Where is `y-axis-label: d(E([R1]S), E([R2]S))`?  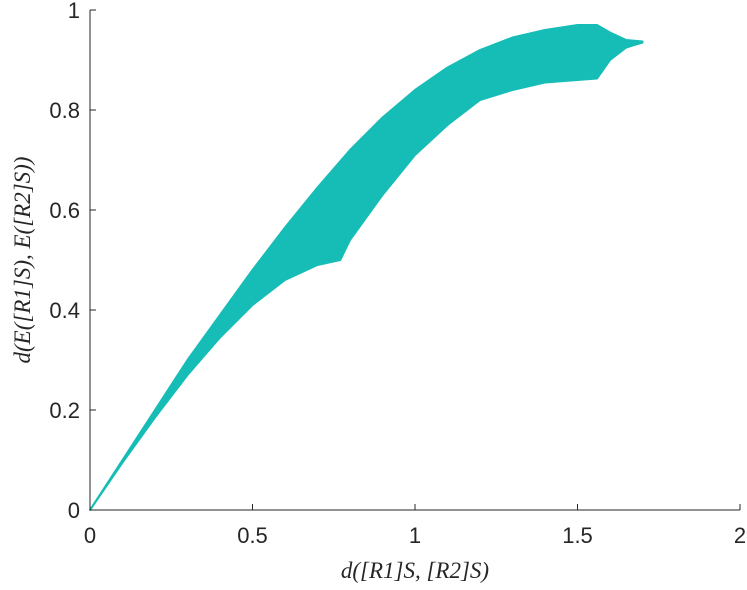
y-axis-label: d(E([R1]S), E([R2]S)) is located at coordinates (22, 260).